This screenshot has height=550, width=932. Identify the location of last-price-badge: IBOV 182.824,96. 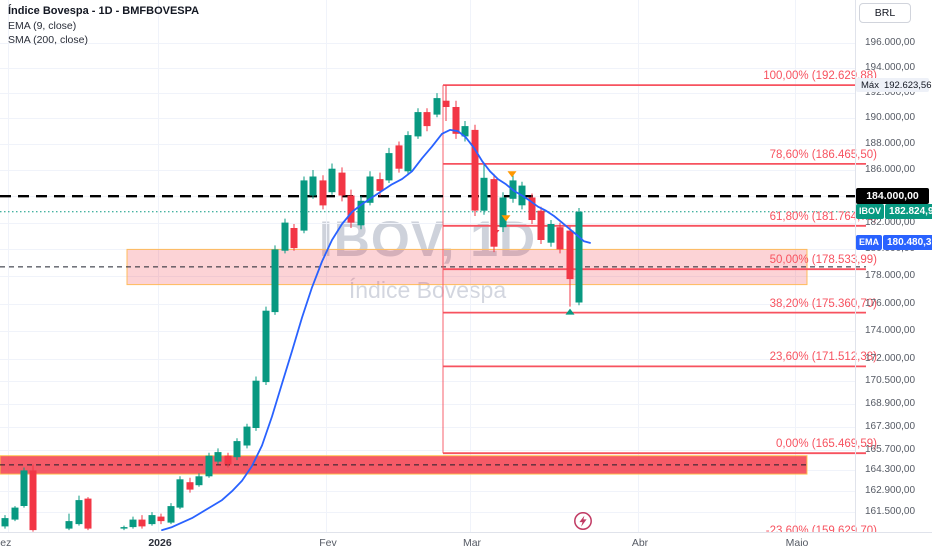
(894, 211).